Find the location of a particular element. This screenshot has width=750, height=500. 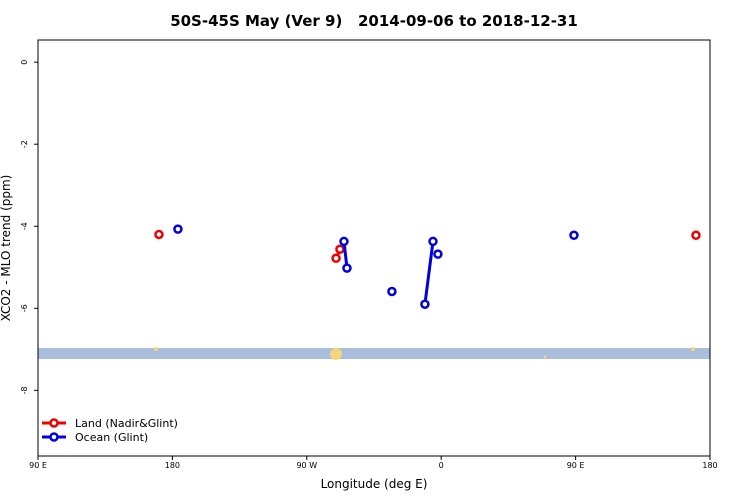

y-tick-label: -6 is located at coordinates (24, 308).